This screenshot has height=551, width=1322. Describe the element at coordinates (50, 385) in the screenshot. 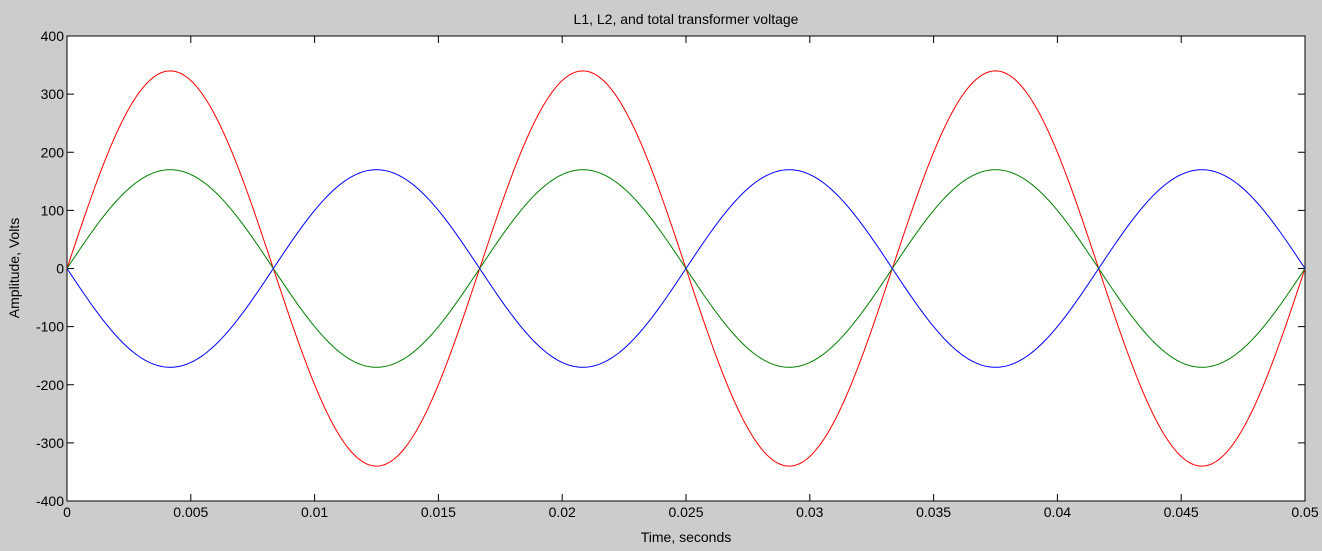

I see `y-tick-label: -200` at that location.